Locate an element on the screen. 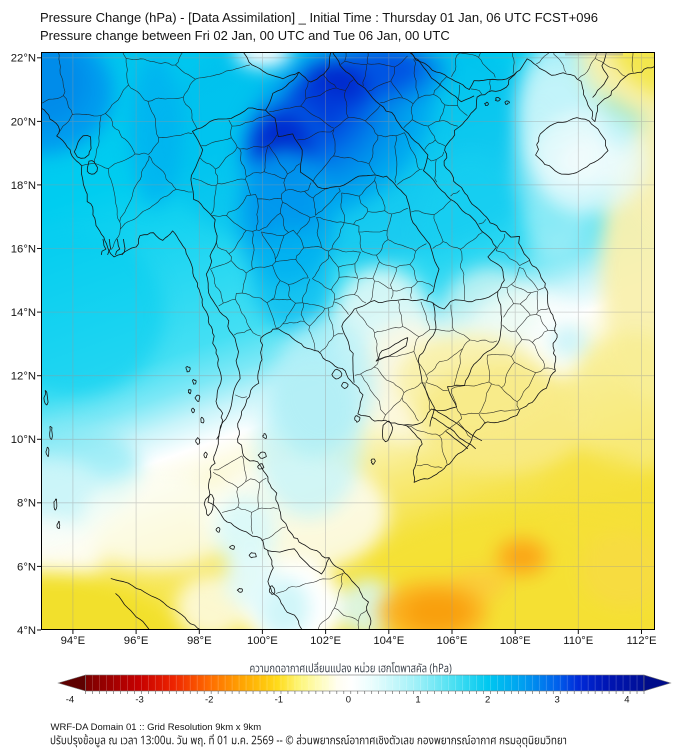 The height and width of the screenshot is (756, 676). svg-text: 6°N is located at coordinates (26, 567).